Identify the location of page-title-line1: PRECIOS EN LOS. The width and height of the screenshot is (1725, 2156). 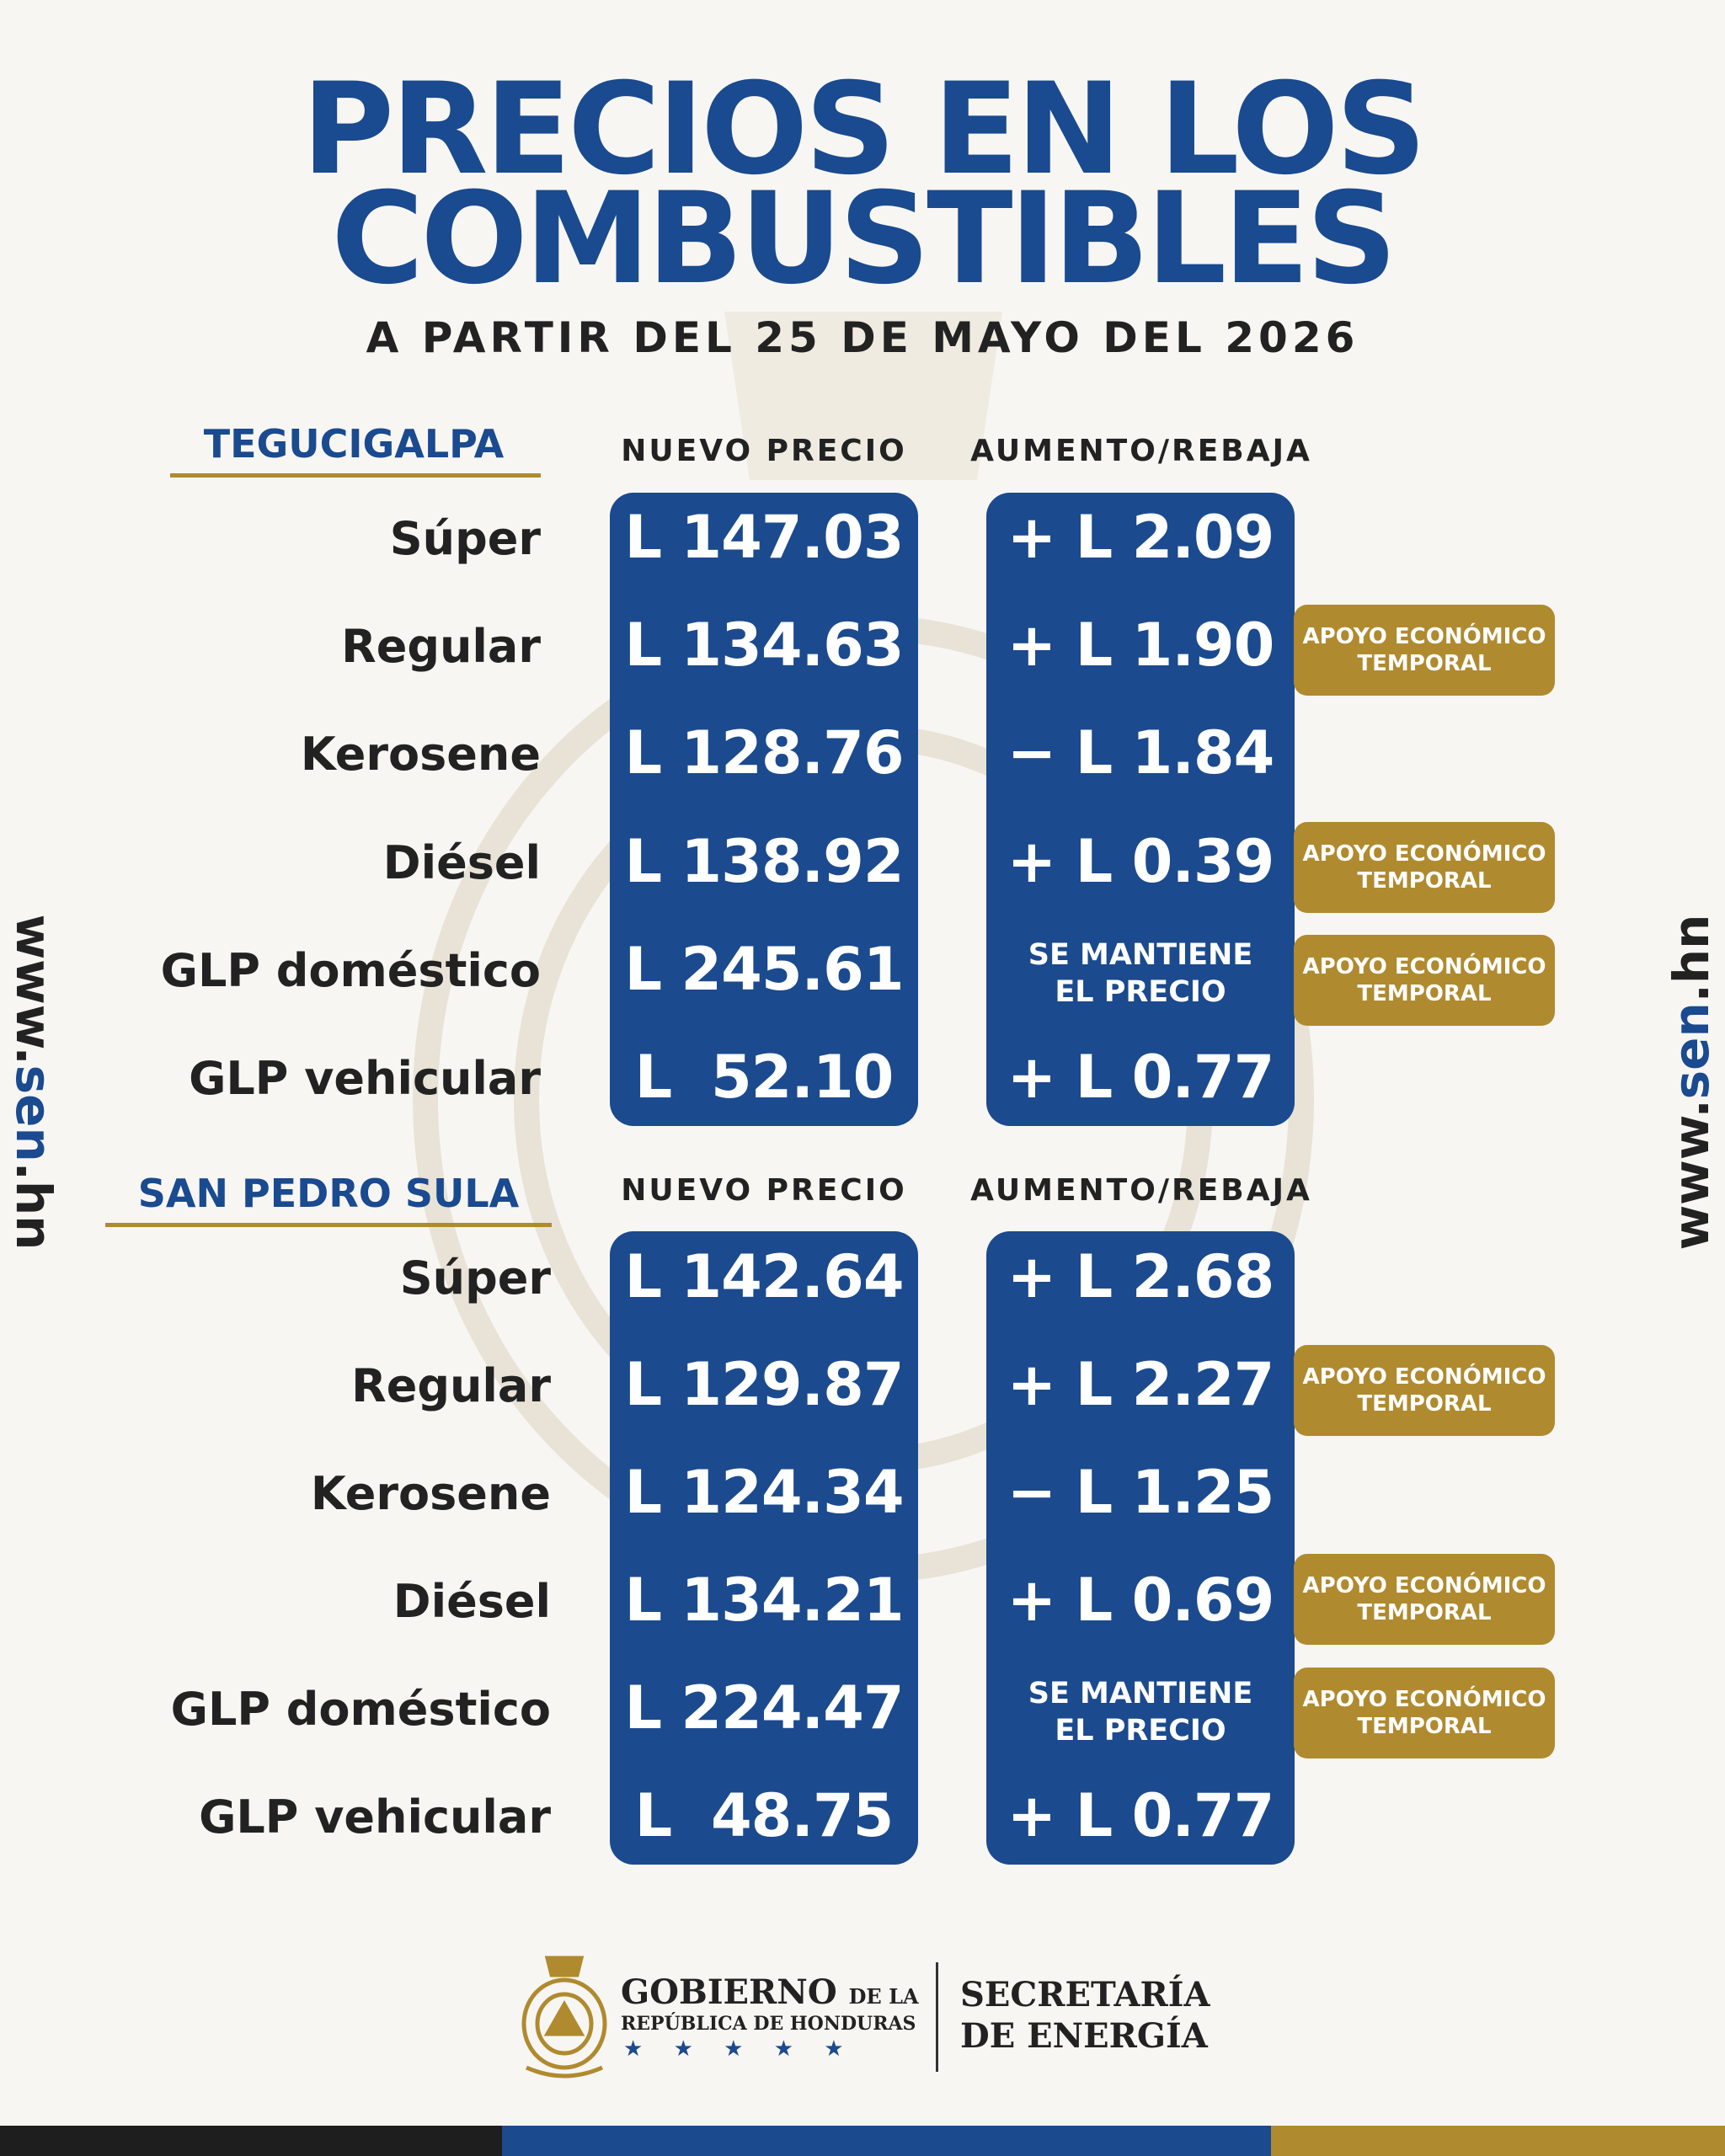
(864, 129).